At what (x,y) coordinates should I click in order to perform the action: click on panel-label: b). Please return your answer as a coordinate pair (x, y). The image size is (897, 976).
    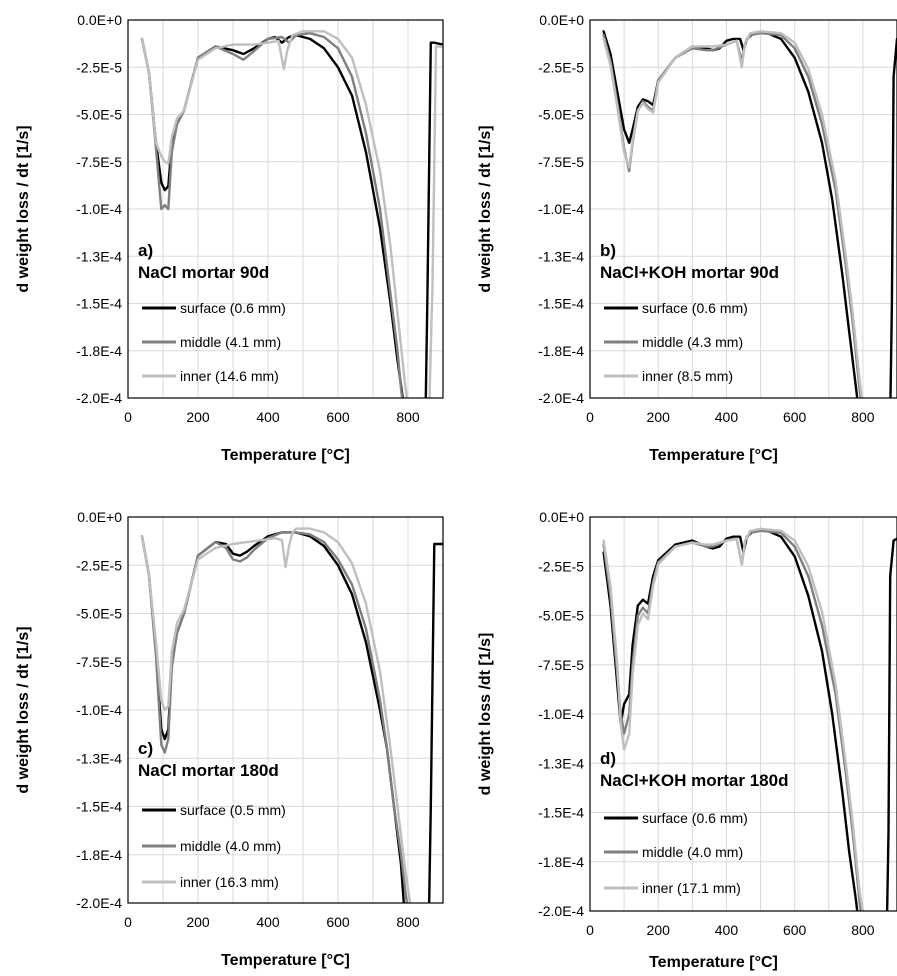
    Looking at the image, I should click on (608, 250).